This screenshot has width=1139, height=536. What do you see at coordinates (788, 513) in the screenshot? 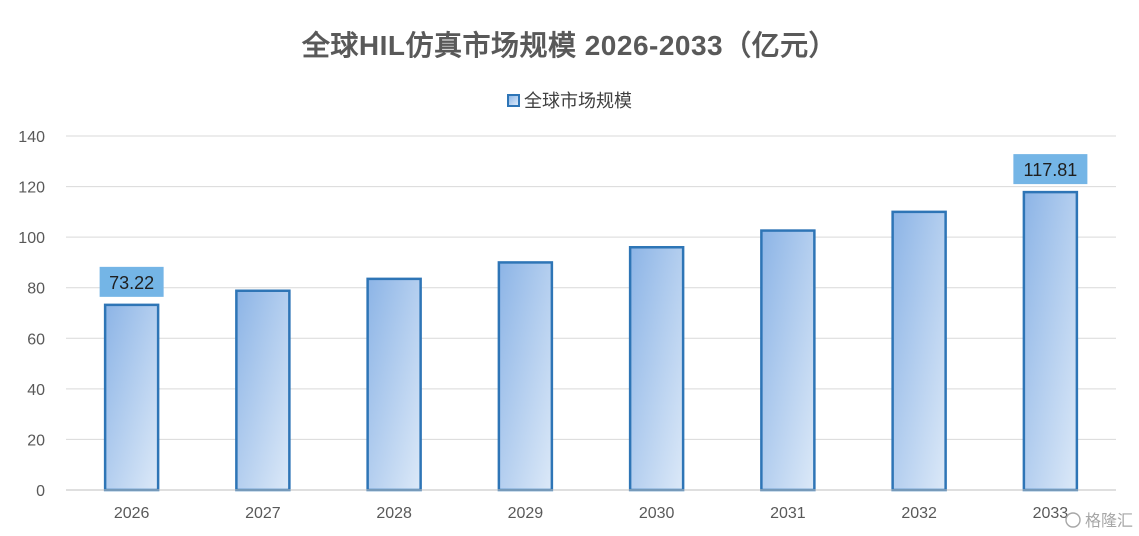
I see `x-tick-label: 2031` at bounding box center [788, 513].